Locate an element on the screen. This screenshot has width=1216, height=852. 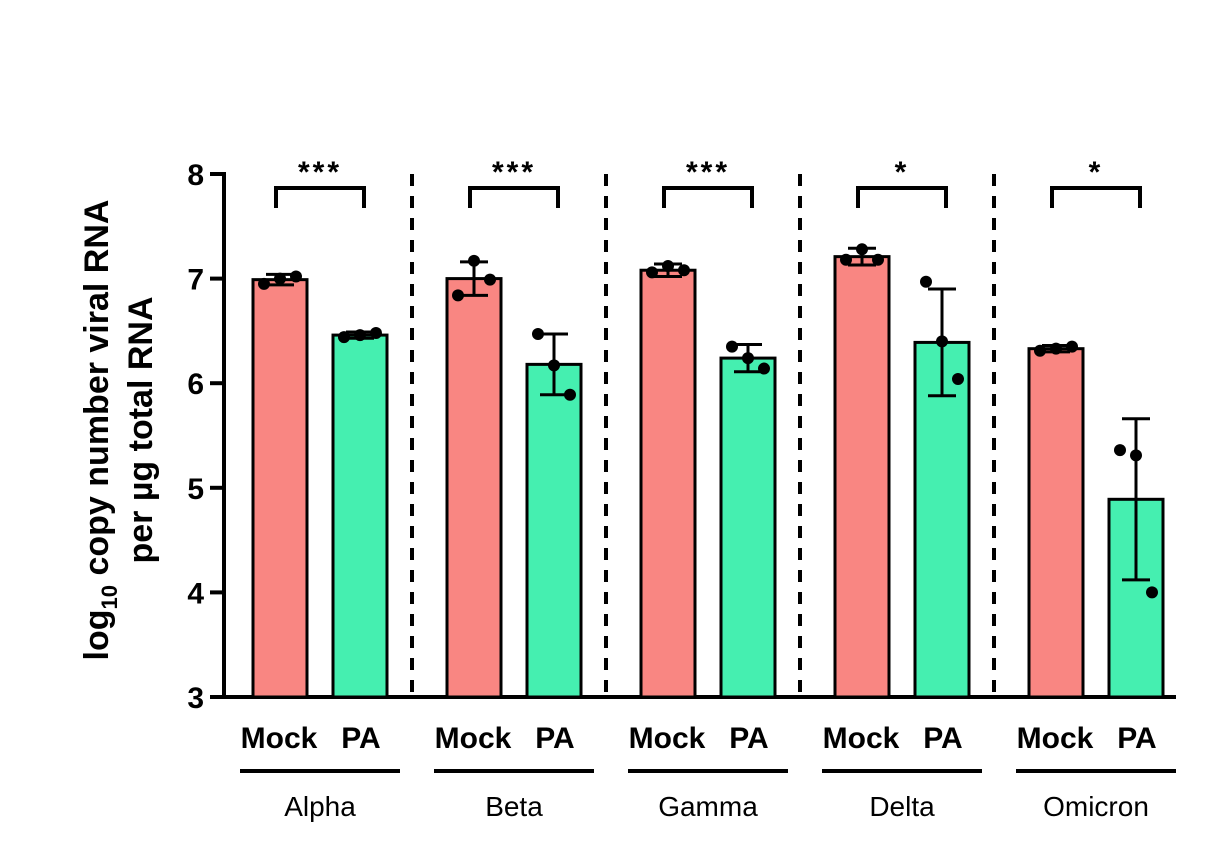
y-tick-label: 7 is located at coordinates (195, 280).